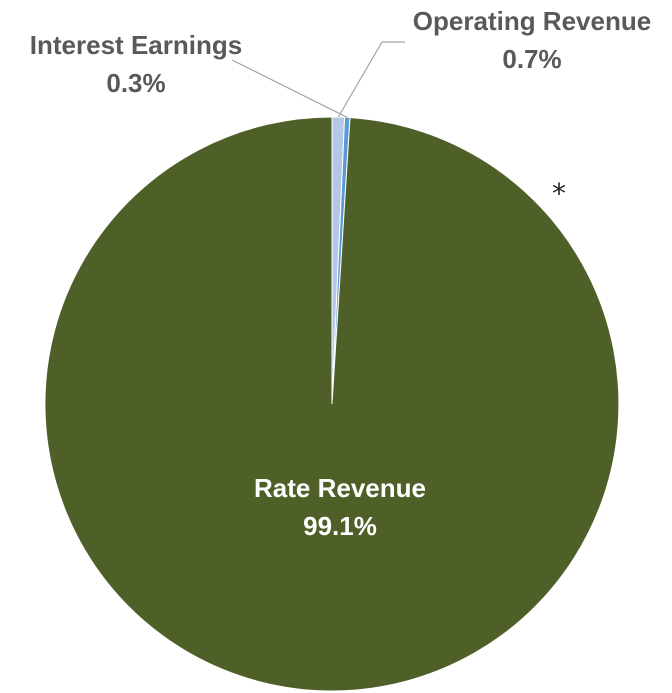 This screenshot has height=693, width=672. What do you see at coordinates (340, 526) in the screenshot?
I see `slice-value-rate-revenue: 99.1%` at bounding box center [340, 526].